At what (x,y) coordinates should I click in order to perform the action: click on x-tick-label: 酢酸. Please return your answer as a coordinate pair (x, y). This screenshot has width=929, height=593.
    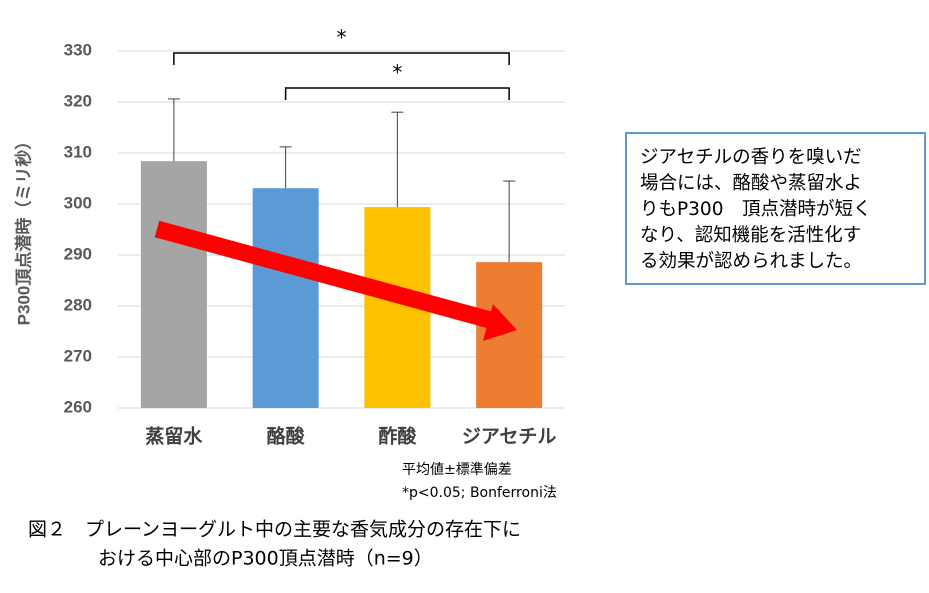
    Looking at the image, I should click on (397, 436).